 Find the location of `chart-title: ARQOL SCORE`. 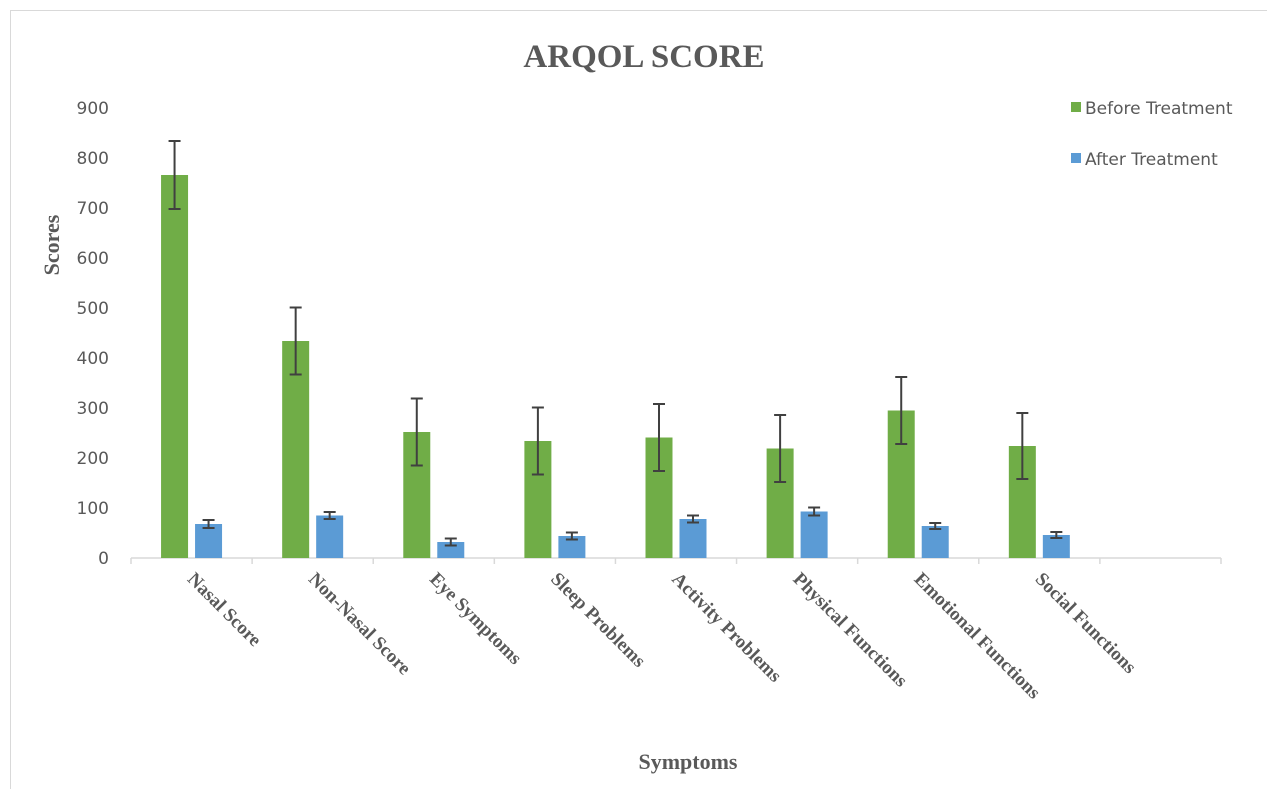

chart-title: ARQOL SCORE is located at coordinates (643, 57).